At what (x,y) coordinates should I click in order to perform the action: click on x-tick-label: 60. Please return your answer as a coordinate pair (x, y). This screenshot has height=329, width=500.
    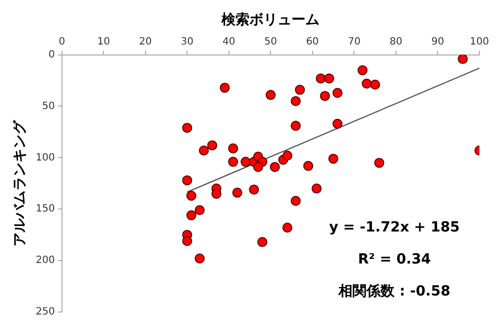
    Looking at the image, I should click on (312, 42).